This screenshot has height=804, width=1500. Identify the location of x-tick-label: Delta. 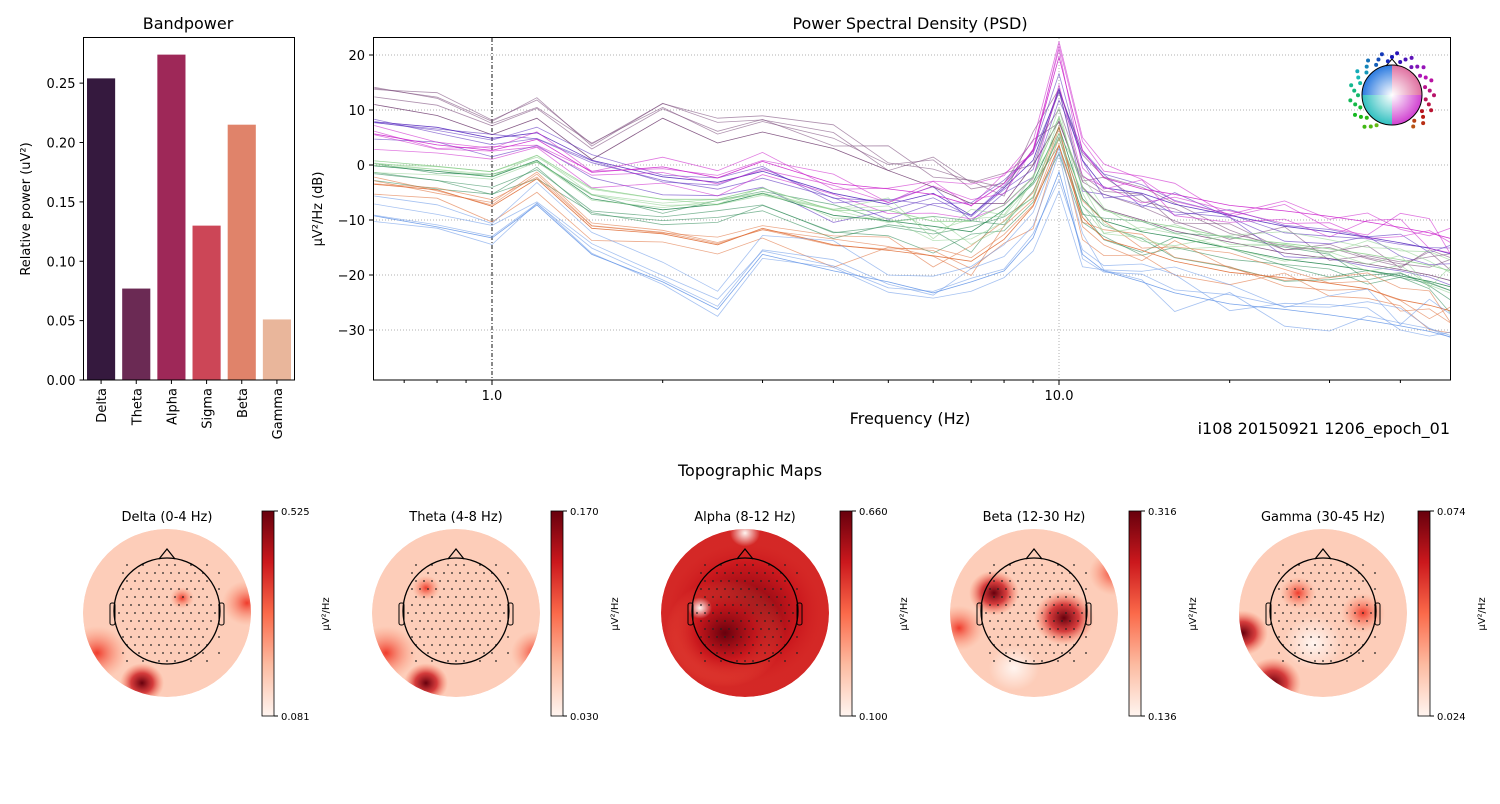
(102, 405).